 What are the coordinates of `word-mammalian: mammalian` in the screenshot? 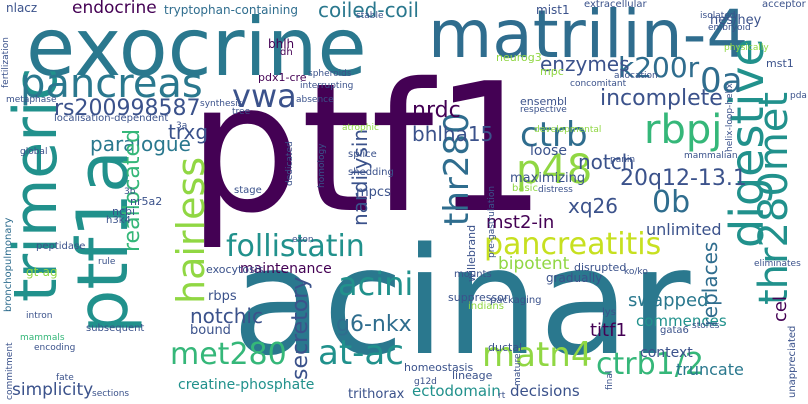 It's located at (711, 156).